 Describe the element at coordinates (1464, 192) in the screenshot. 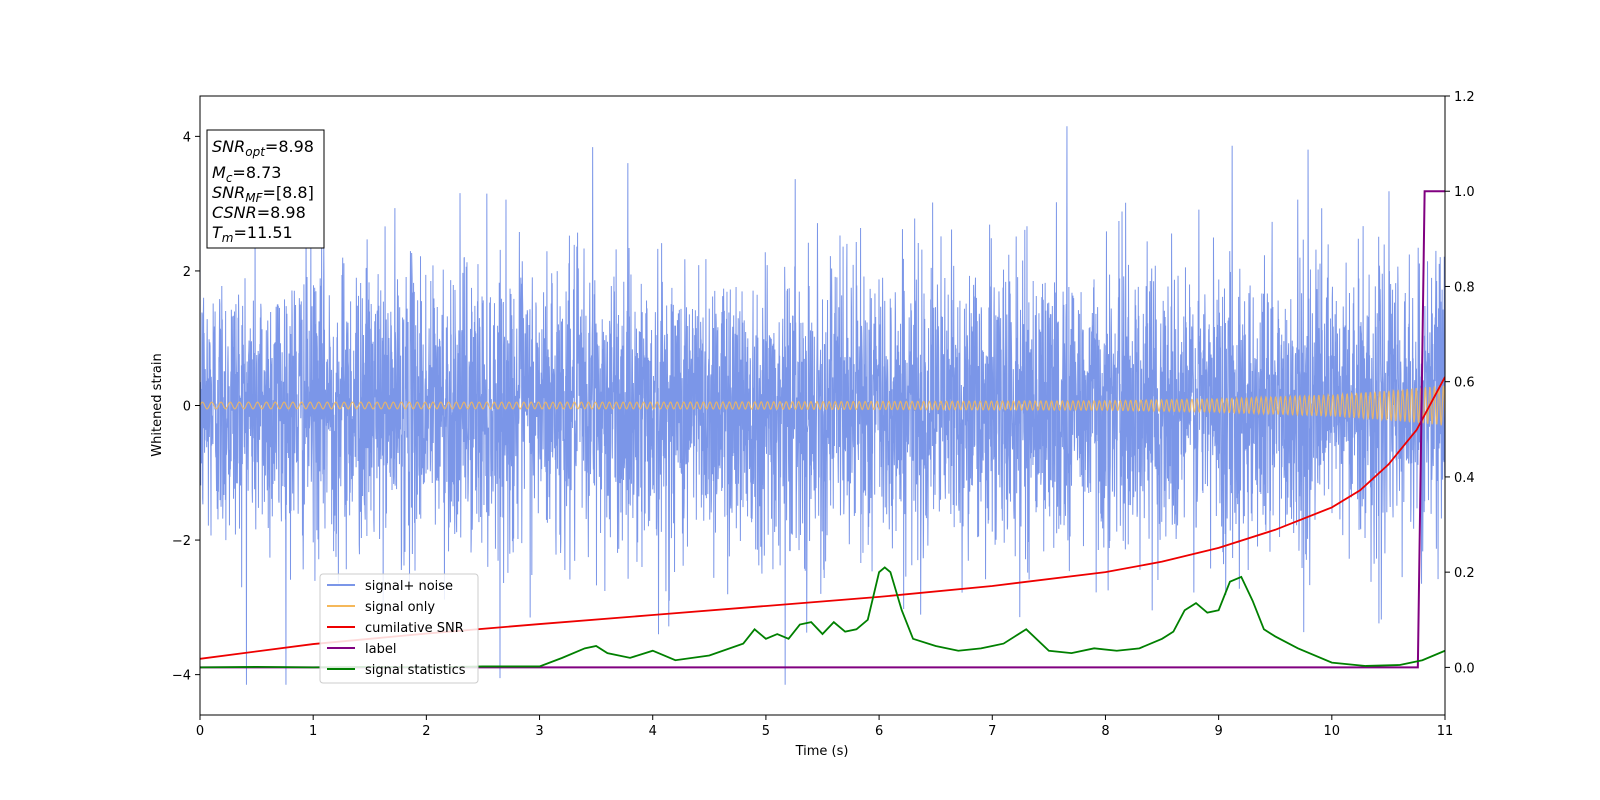

I see `y2-tick-label: 1.0` at that location.